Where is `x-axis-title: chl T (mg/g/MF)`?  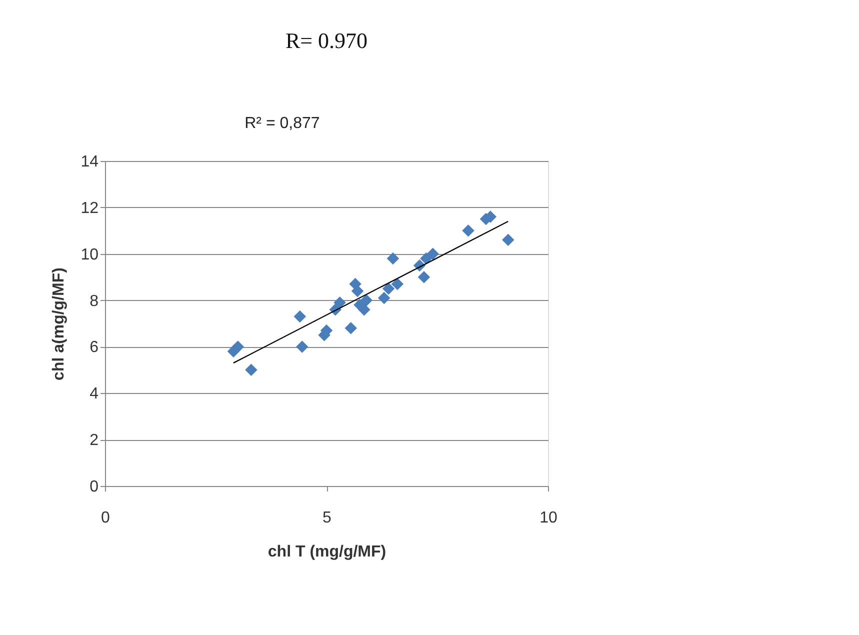 x-axis-title: chl T (mg/g/MF) is located at coordinates (327, 552).